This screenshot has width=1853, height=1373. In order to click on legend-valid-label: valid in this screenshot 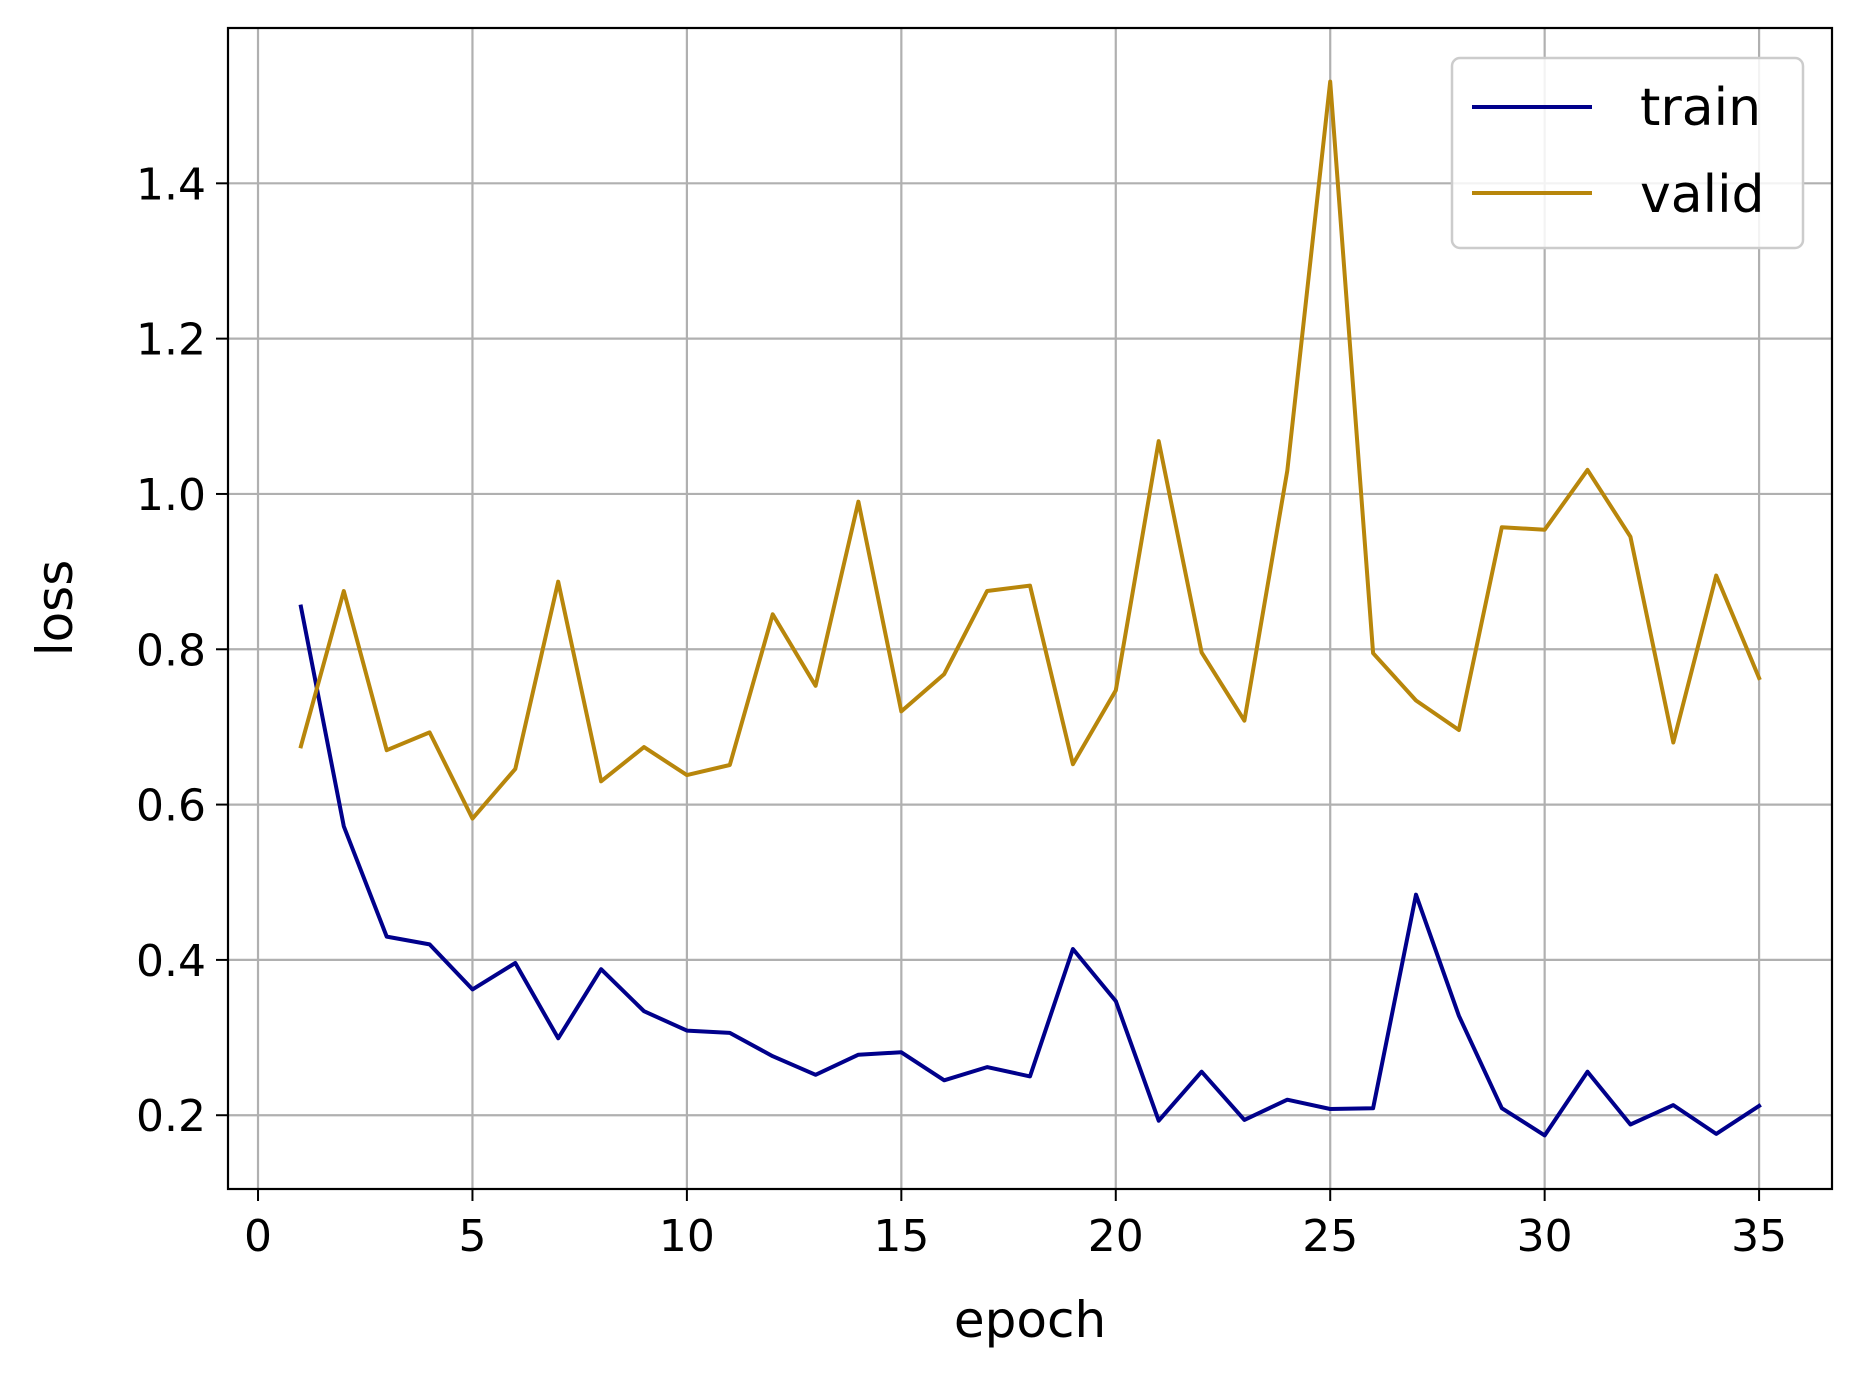, I will do `click(1702, 195)`.